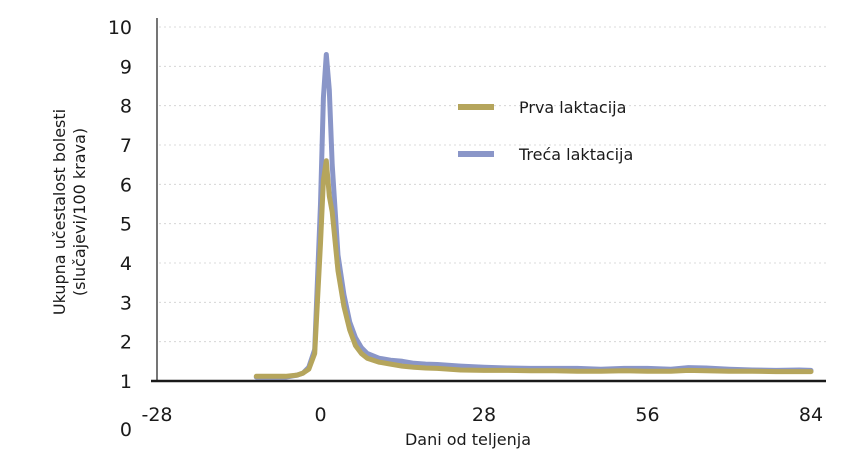 Image resolution: width=854 pixels, height=460 pixels. I want to click on y-tick-label: 6, so click(126, 185).